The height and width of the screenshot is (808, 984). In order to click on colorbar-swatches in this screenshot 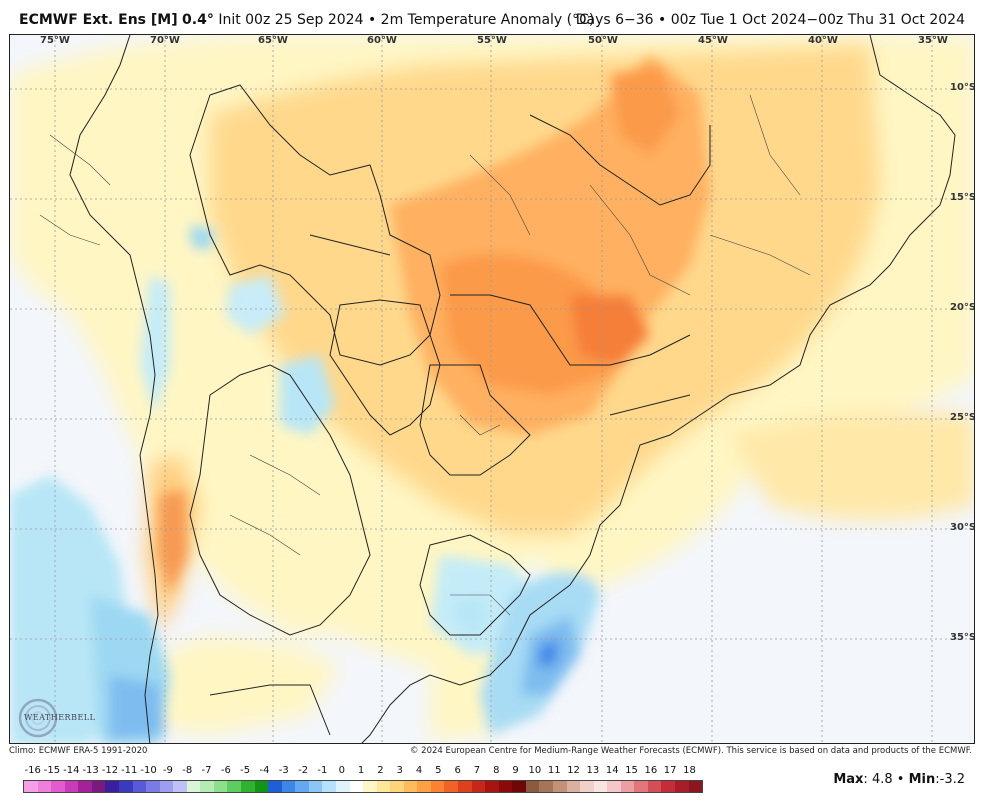, I will do `click(363, 786)`.